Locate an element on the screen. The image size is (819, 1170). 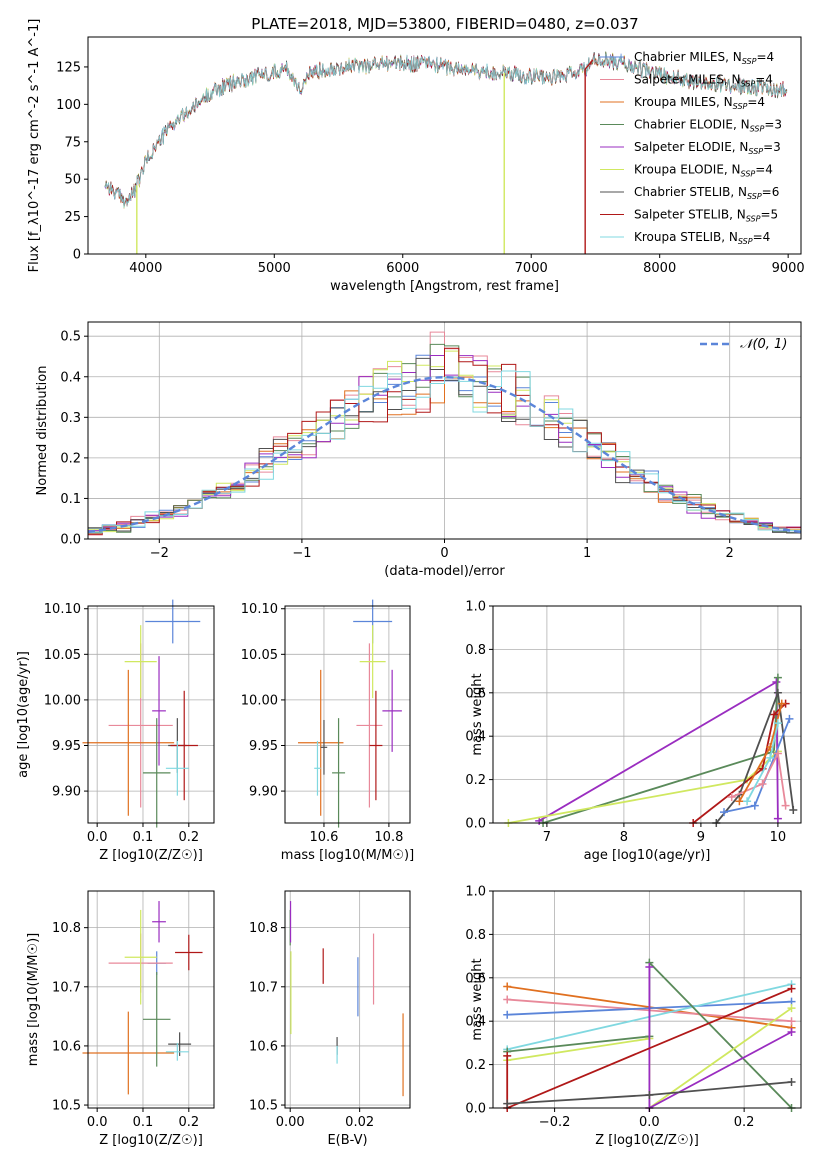
legend-label: Kroupa MILES, NSSP=4 is located at coordinates (699, 103).